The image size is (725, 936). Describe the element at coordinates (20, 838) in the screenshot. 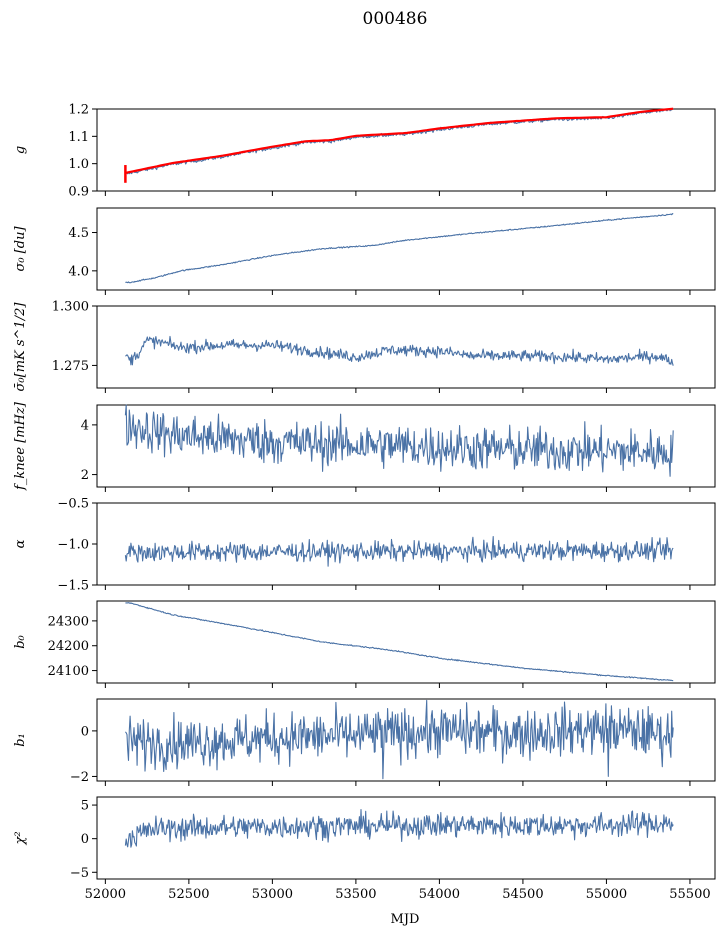

I see `y-axis-label: χ²` at that location.